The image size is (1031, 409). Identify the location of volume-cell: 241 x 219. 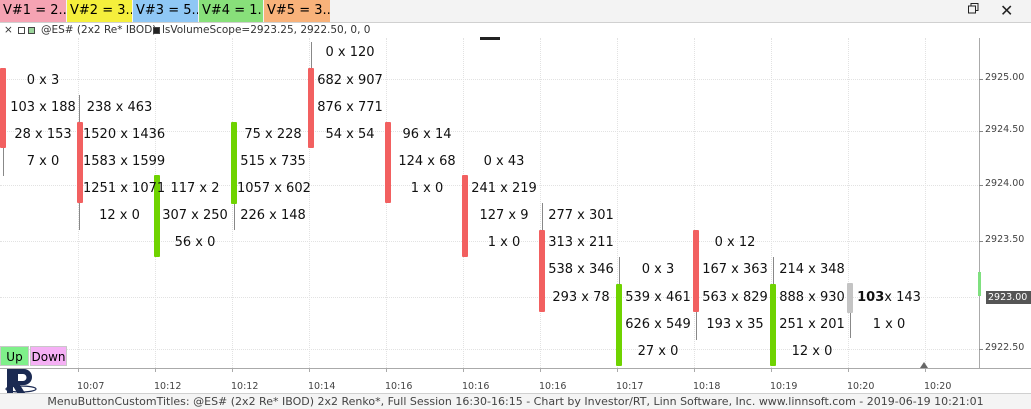
(504, 188).